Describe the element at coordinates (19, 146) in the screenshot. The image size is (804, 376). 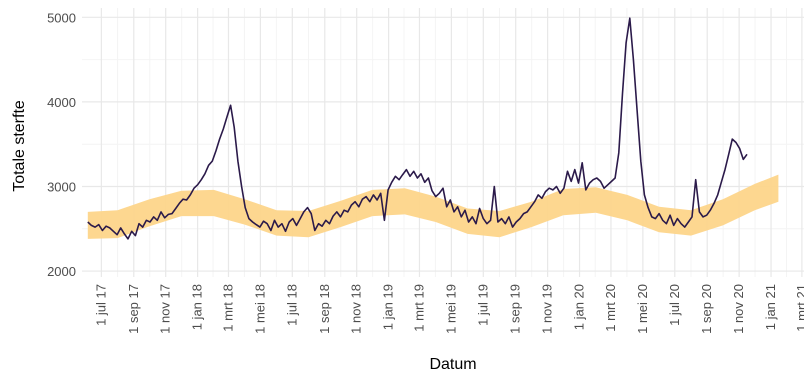
I see `y-axis-title: Totale sterfte` at that location.